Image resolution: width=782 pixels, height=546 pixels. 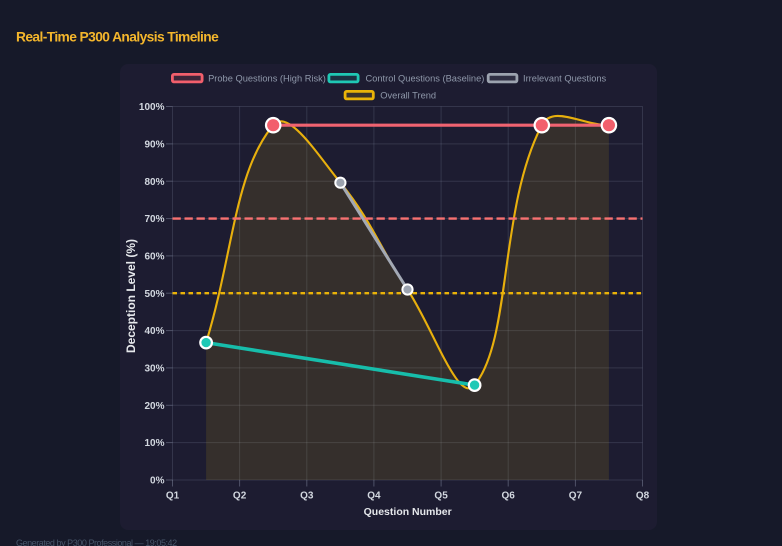 What do you see at coordinates (509, 496) in the screenshot?
I see `svg-text: Q6` at bounding box center [509, 496].